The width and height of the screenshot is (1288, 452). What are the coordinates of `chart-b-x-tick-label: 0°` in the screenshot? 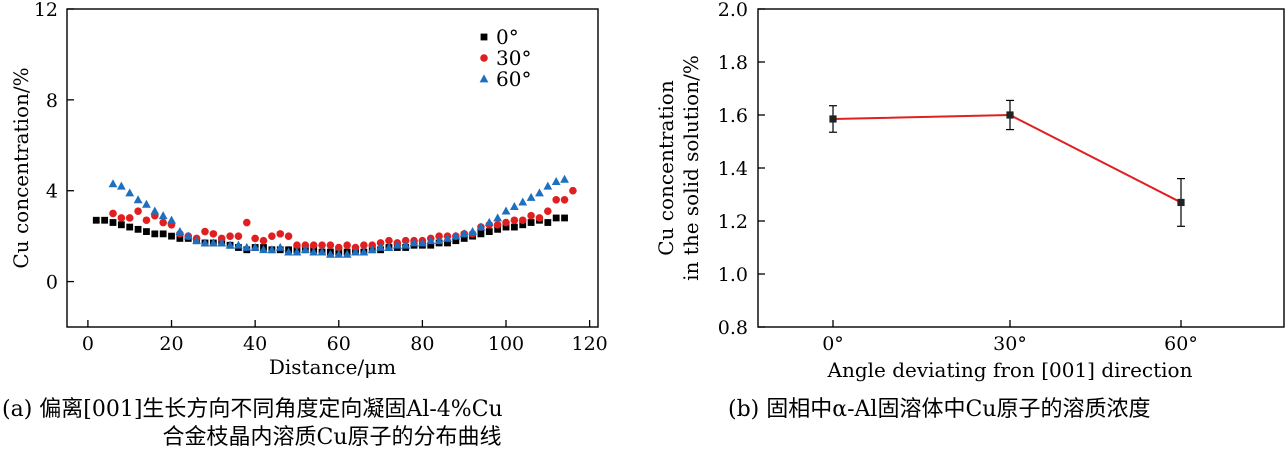 It's located at (833, 344).